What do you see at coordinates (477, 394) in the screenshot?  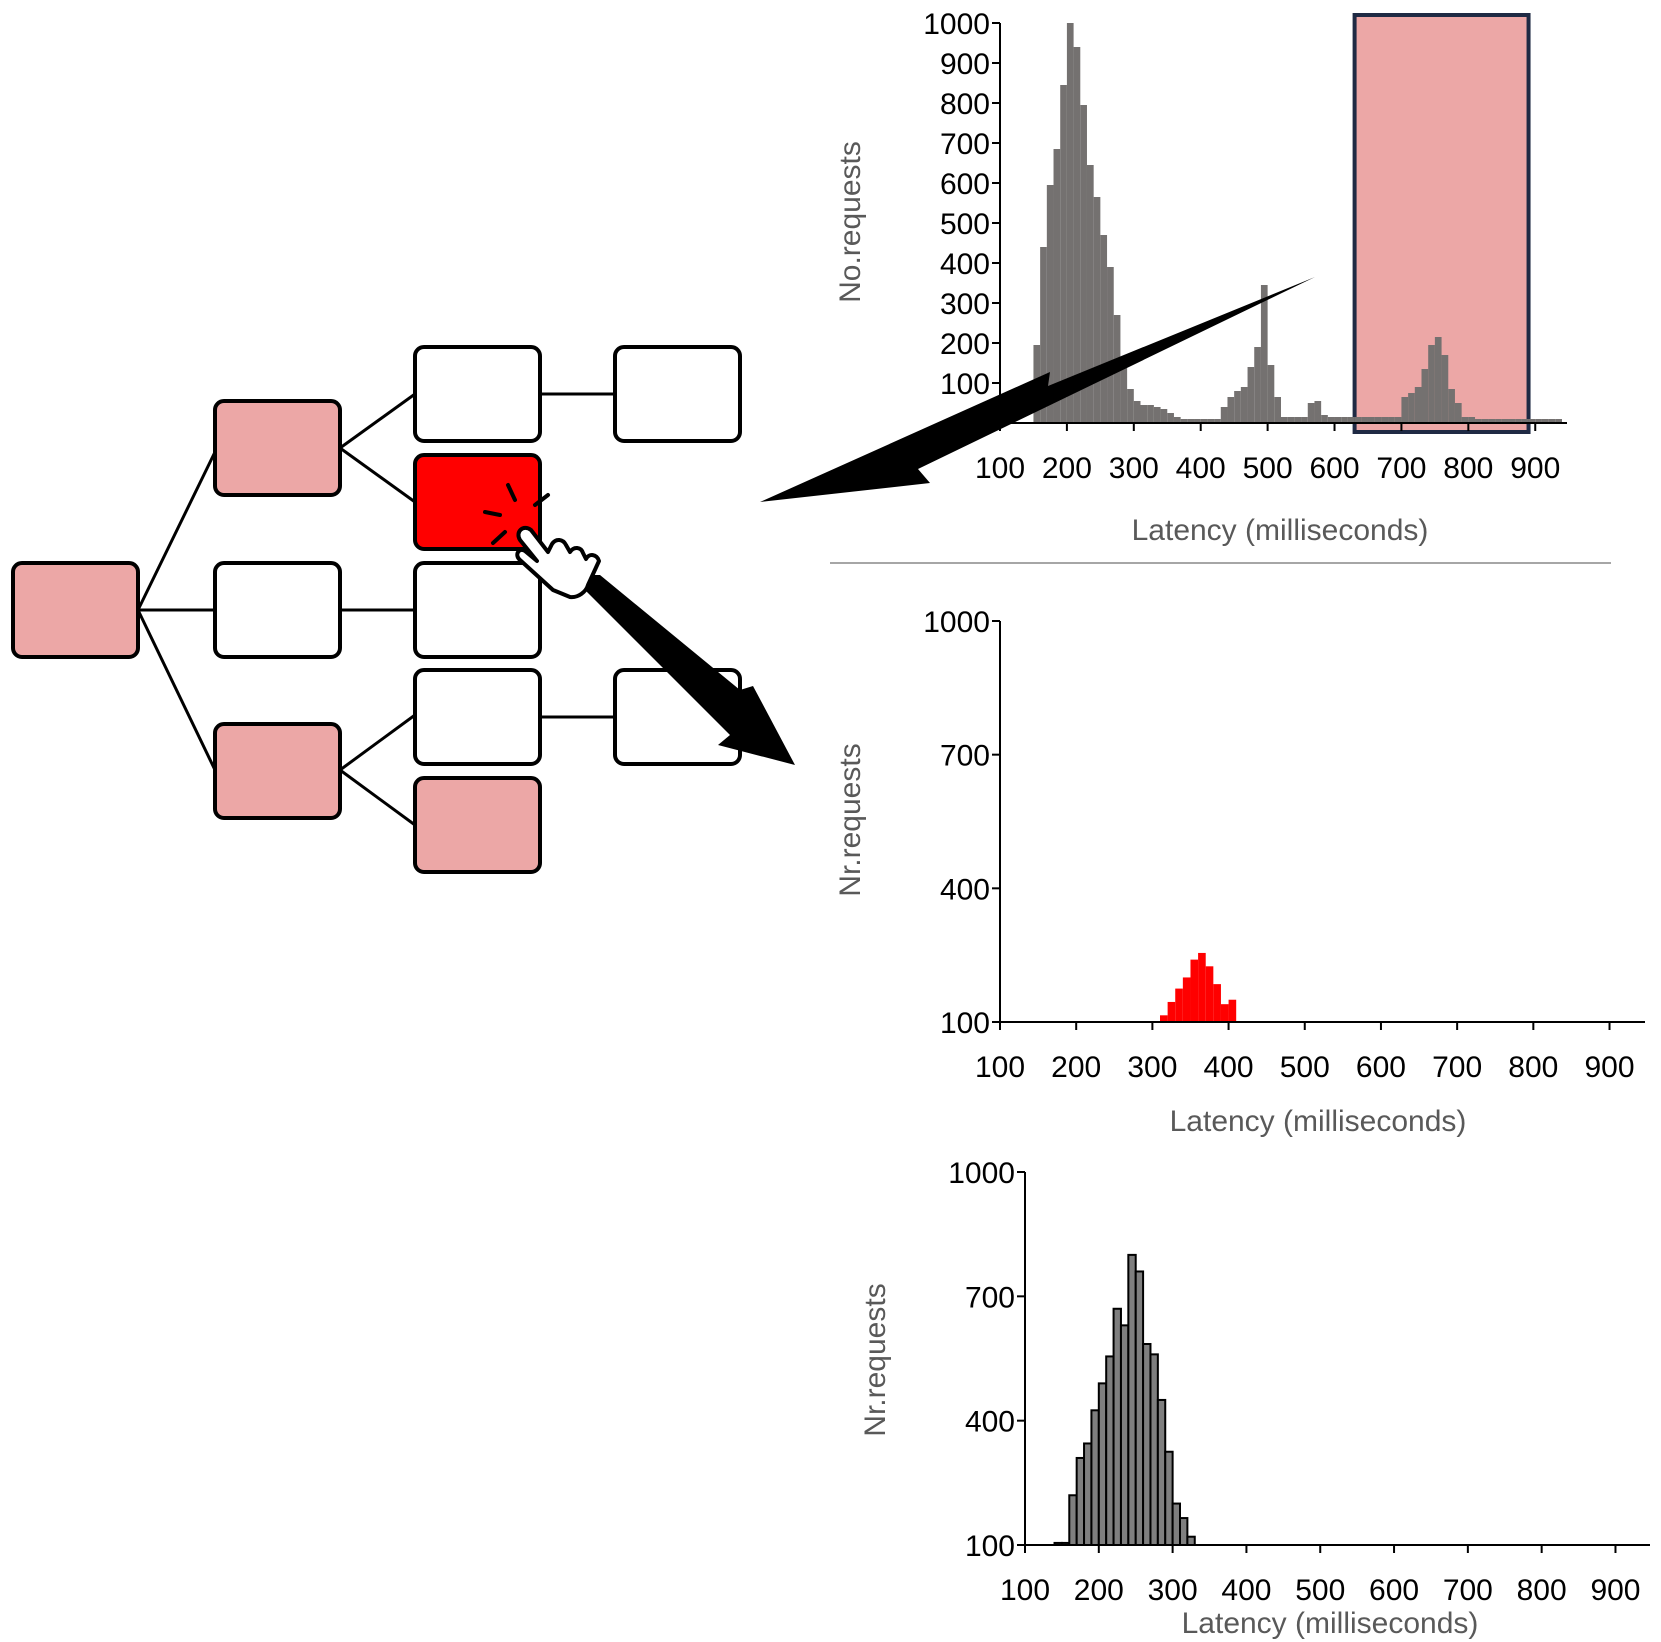 I see `tree-node-l2-a` at bounding box center [477, 394].